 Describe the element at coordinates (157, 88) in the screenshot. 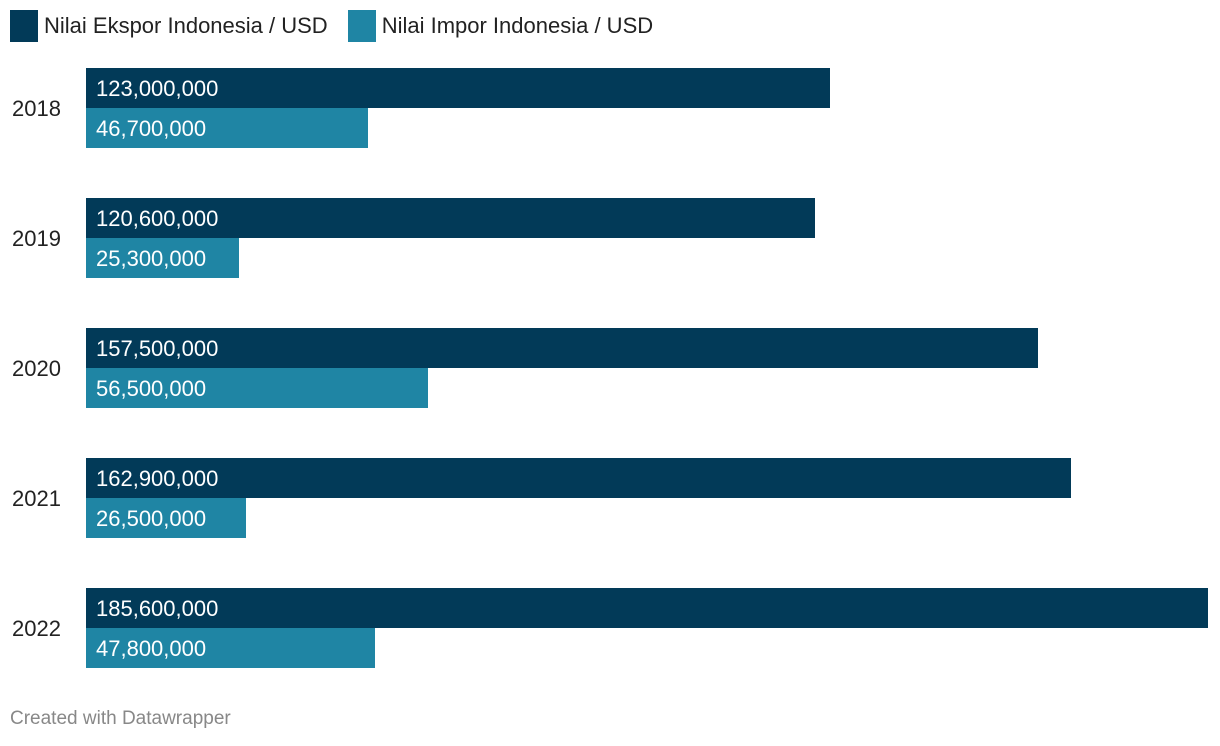

I see `data-label-ekspor-2018: 123,000,000` at that location.